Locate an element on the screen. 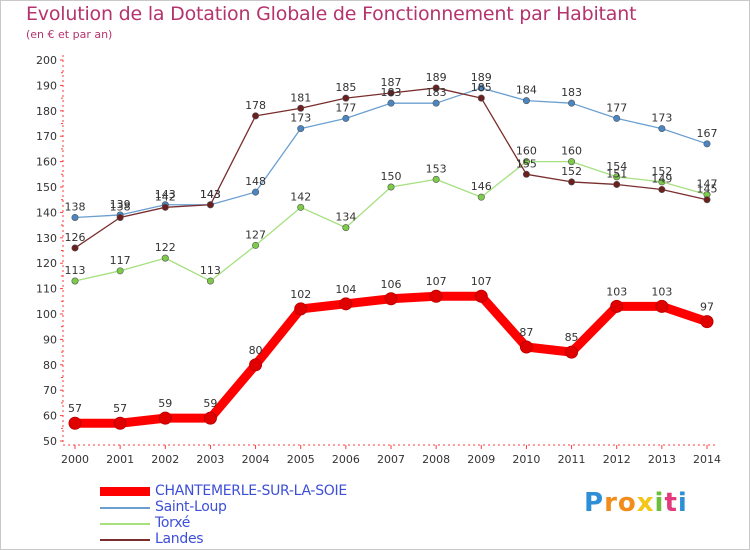  logo-letter: r is located at coordinates (611, 503).